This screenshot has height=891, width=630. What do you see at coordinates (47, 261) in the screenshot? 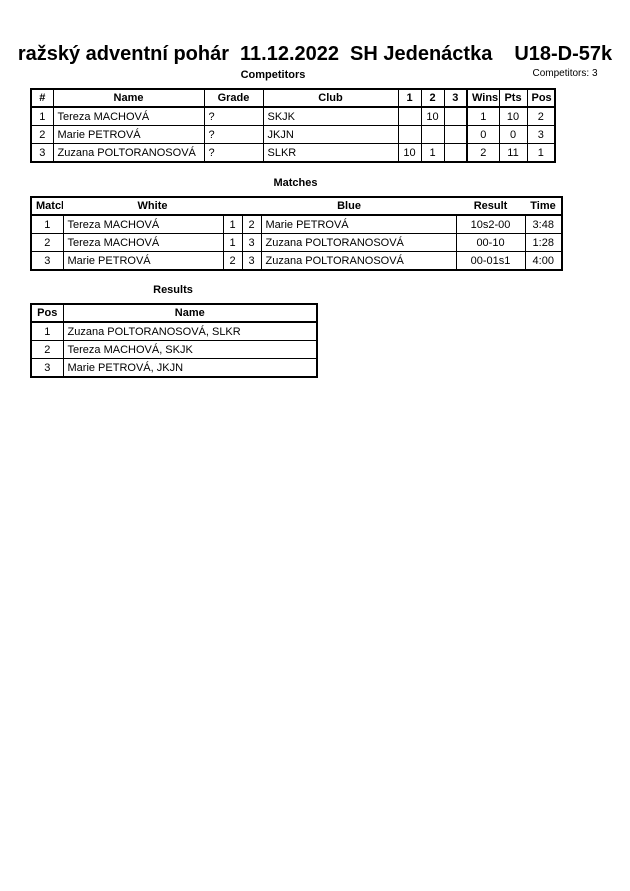
I see `match-number: 3` at bounding box center [47, 261].